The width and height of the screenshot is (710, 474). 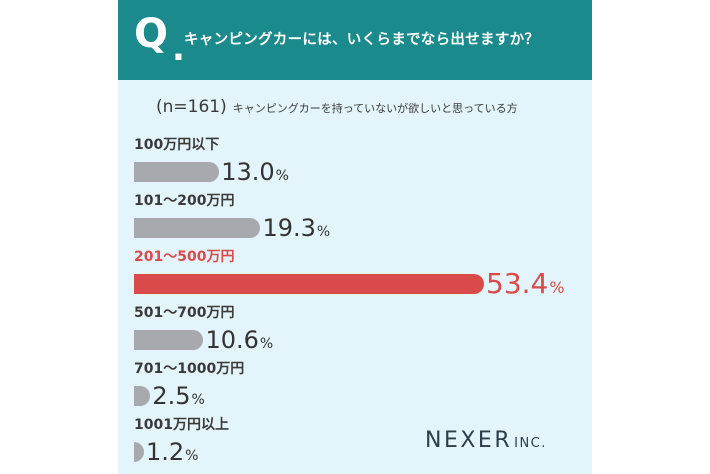 I want to click on value-label: 1.2%, so click(x=172, y=452).